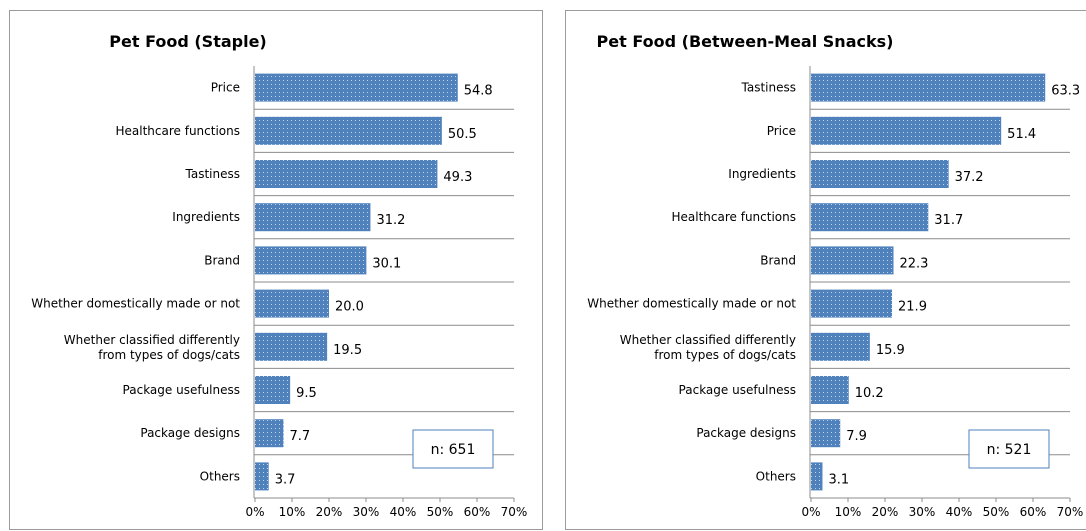 Image resolution: width=1086 pixels, height=531 pixels. I want to click on value-label: 49.3, so click(457, 177).